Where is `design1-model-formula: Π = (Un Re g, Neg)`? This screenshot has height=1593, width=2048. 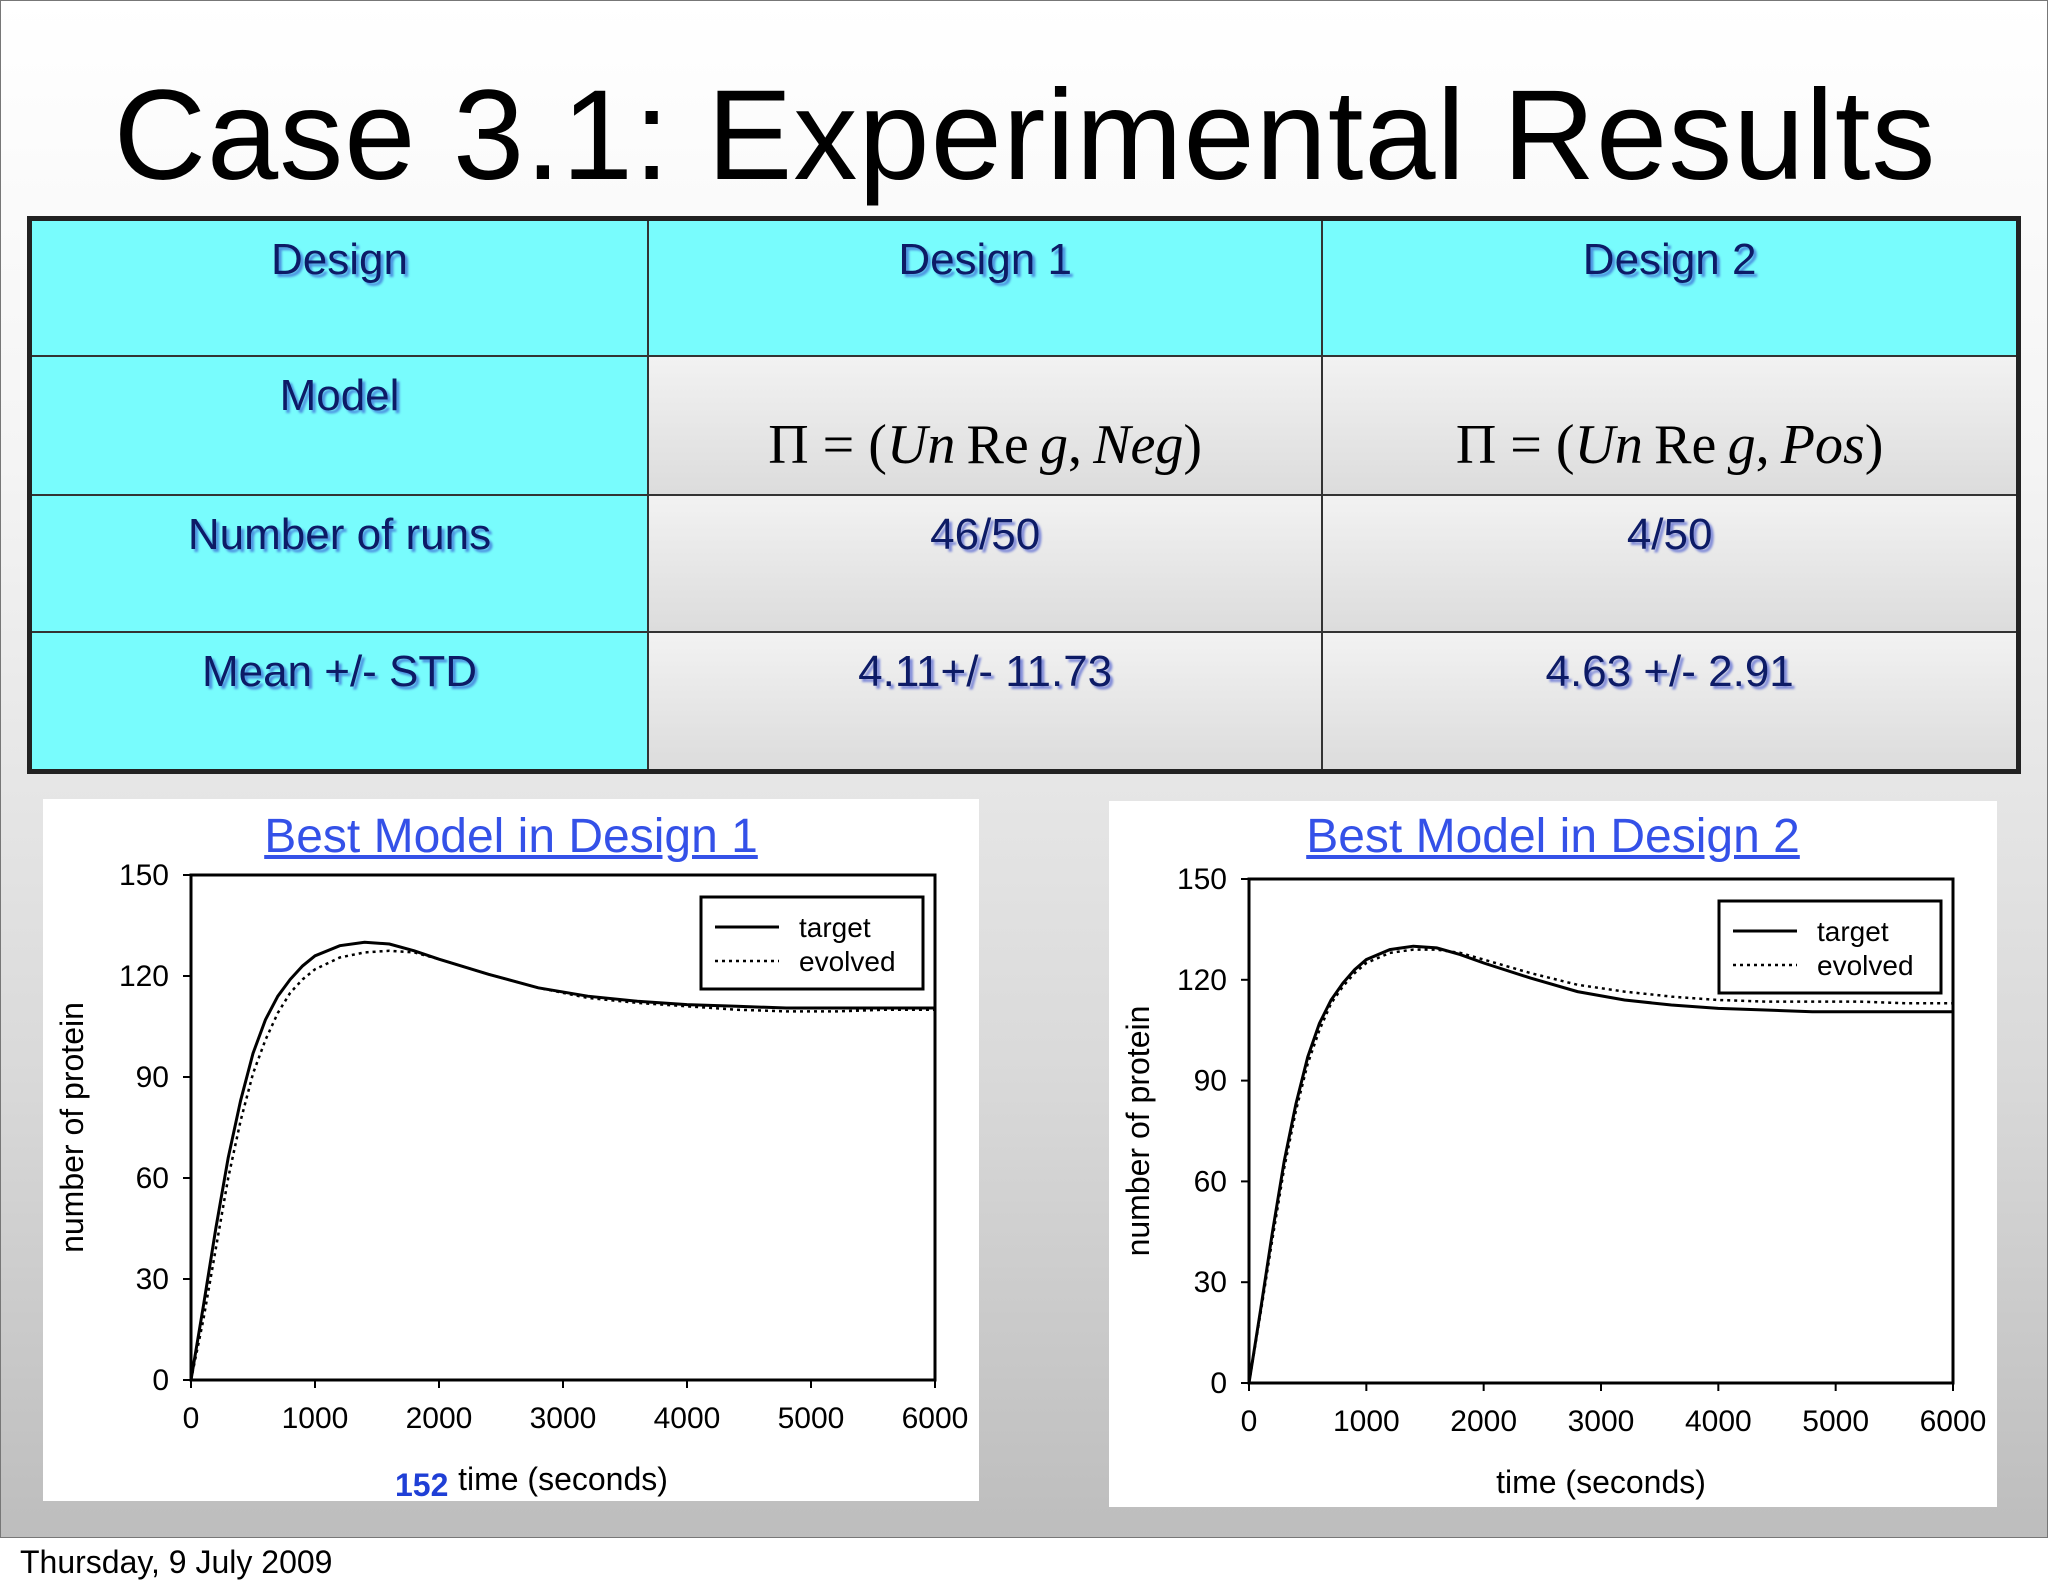 design1-model-formula: Π = (Un Re g, Neg) is located at coordinates (985, 444).